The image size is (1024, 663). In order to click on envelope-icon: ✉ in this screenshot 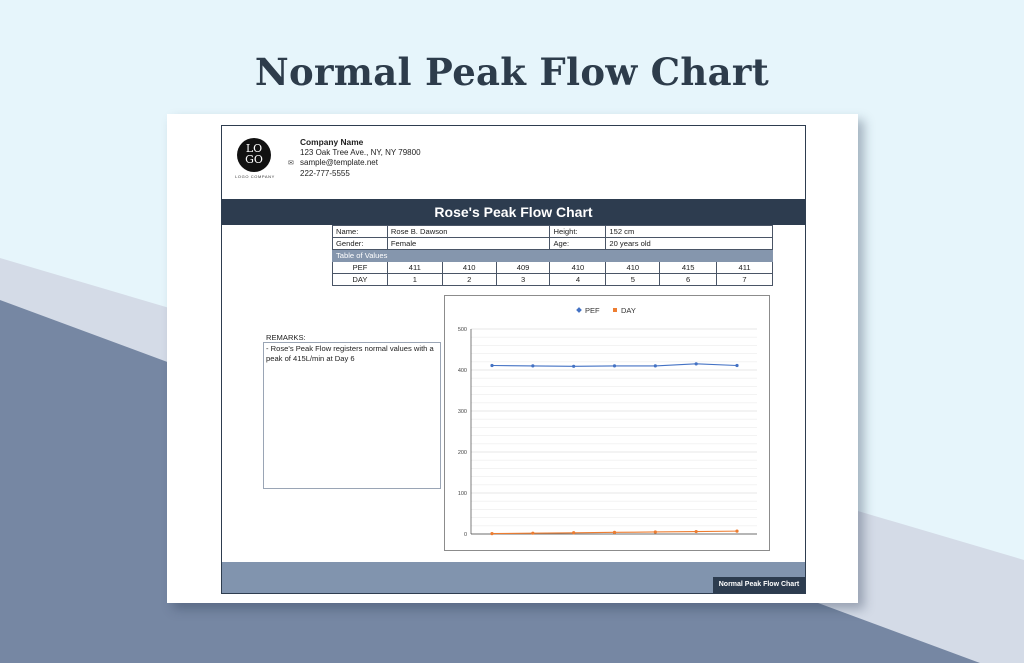, I will do `click(291, 163)`.